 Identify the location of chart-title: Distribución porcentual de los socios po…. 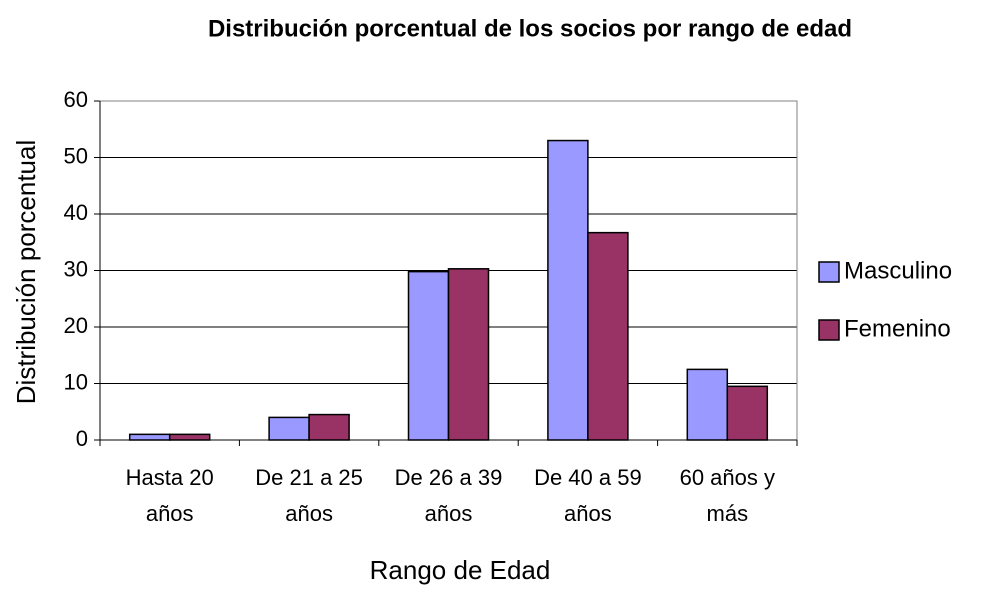
(530, 28).